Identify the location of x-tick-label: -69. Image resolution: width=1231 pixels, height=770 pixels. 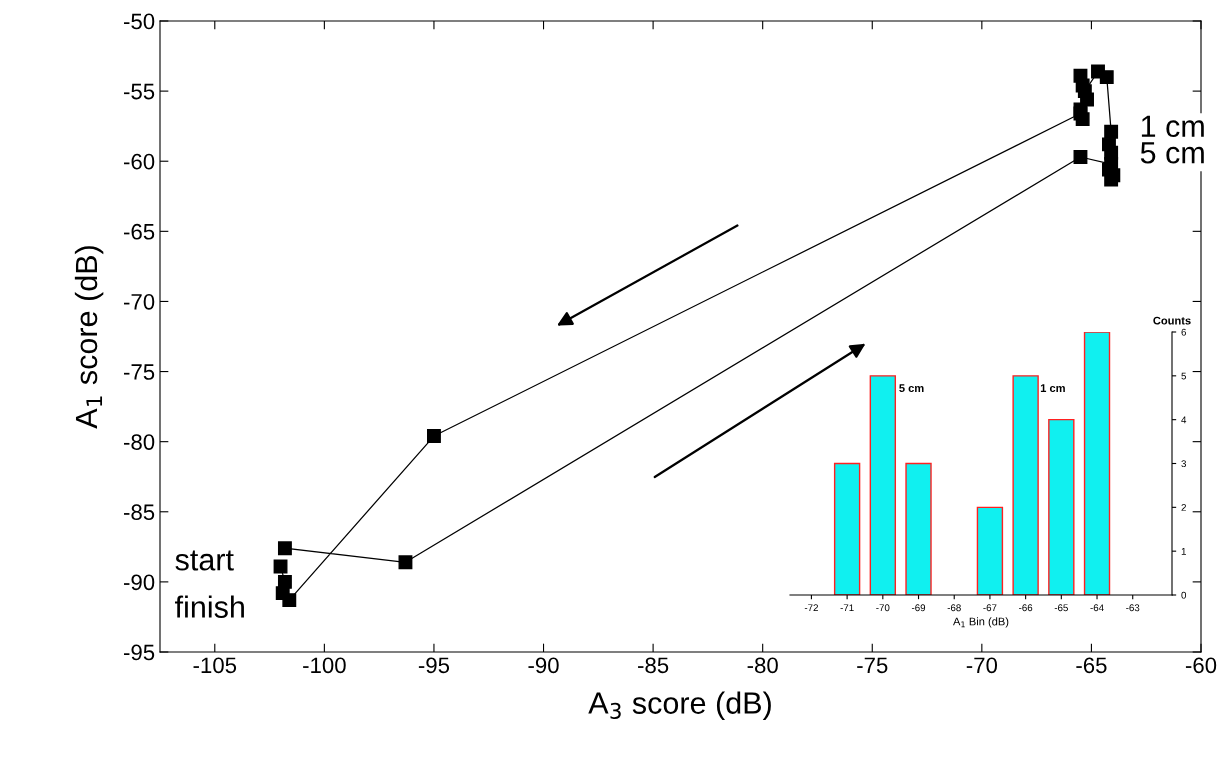
(918, 608).